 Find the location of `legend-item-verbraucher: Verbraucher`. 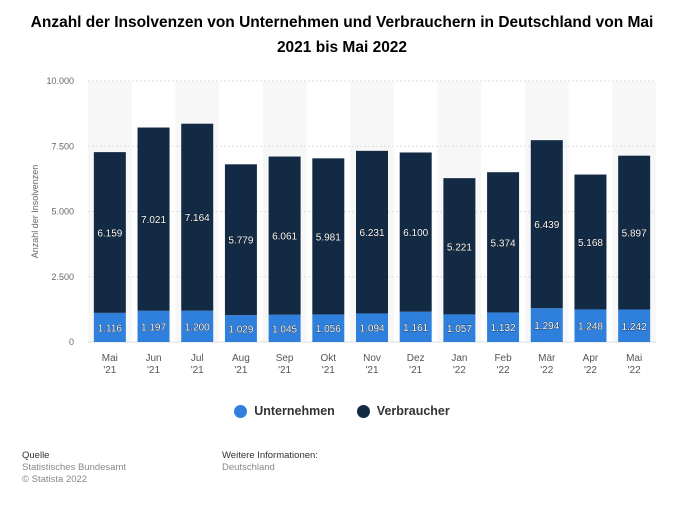

legend-item-verbraucher: Verbraucher is located at coordinates (403, 411).